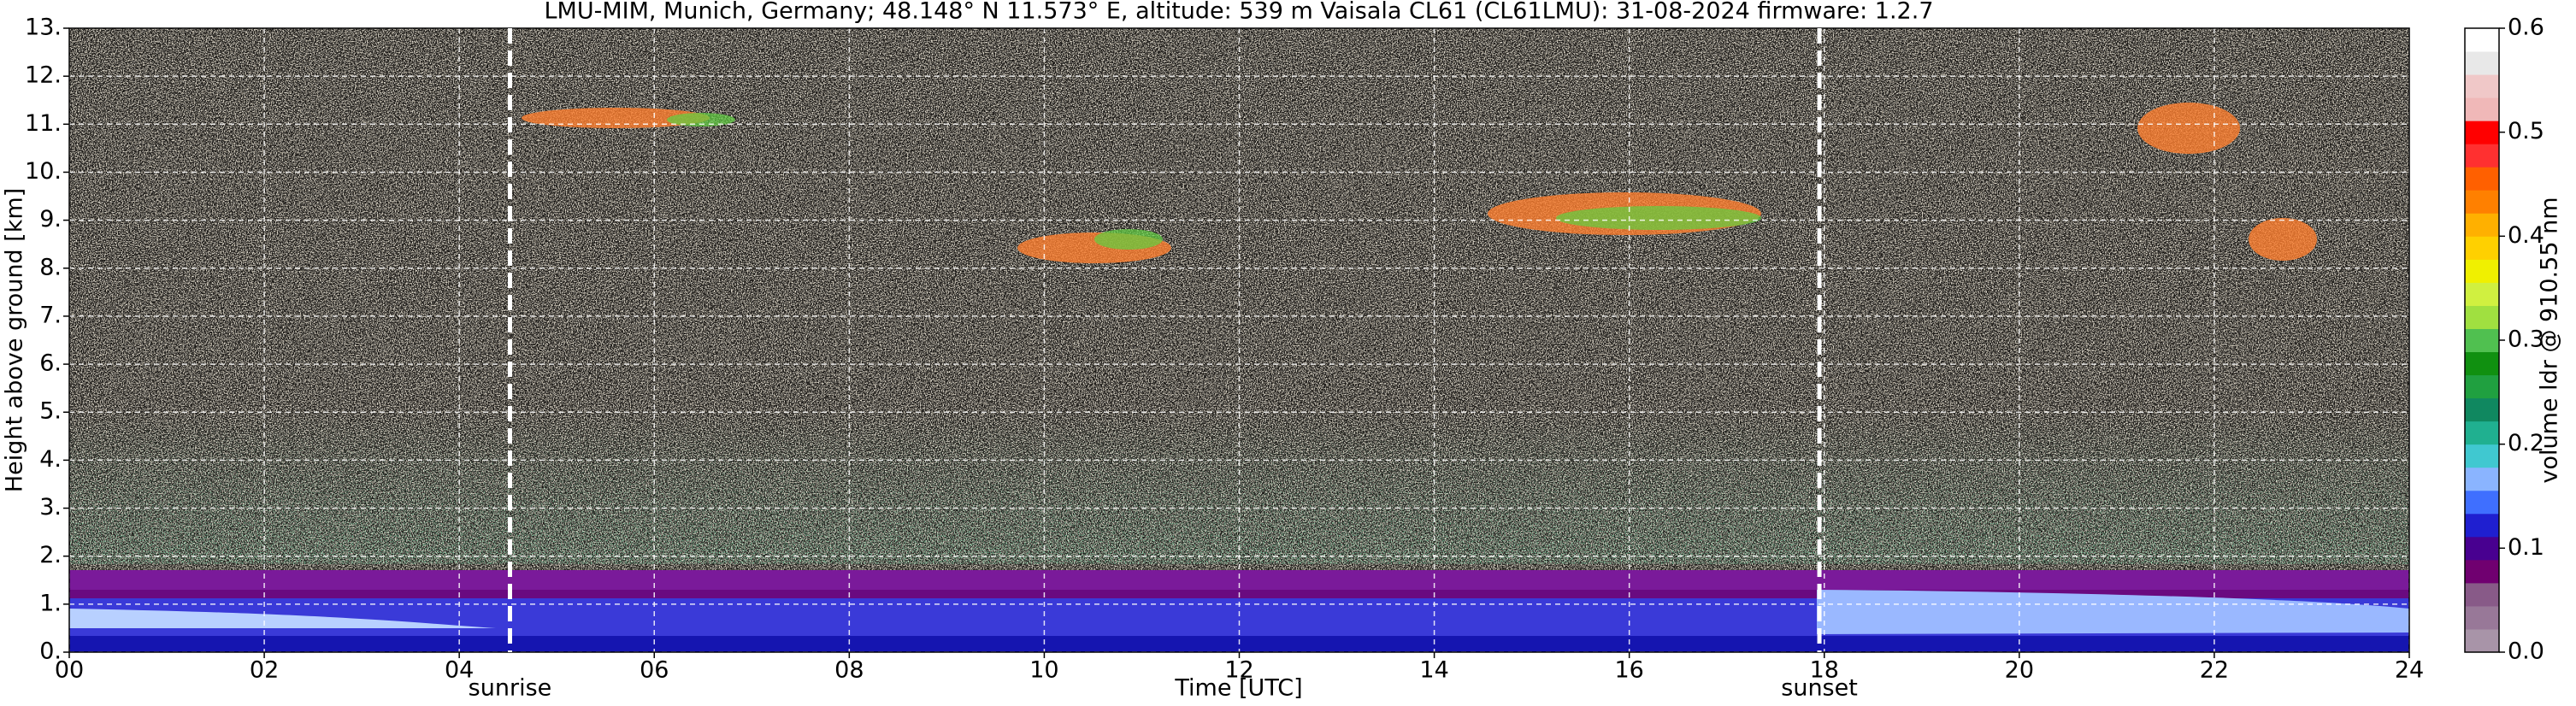 This screenshot has height=706, width=2576. What do you see at coordinates (1820, 688) in the screenshot?
I see `annotation-label: sunset` at bounding box center [1820, 688].